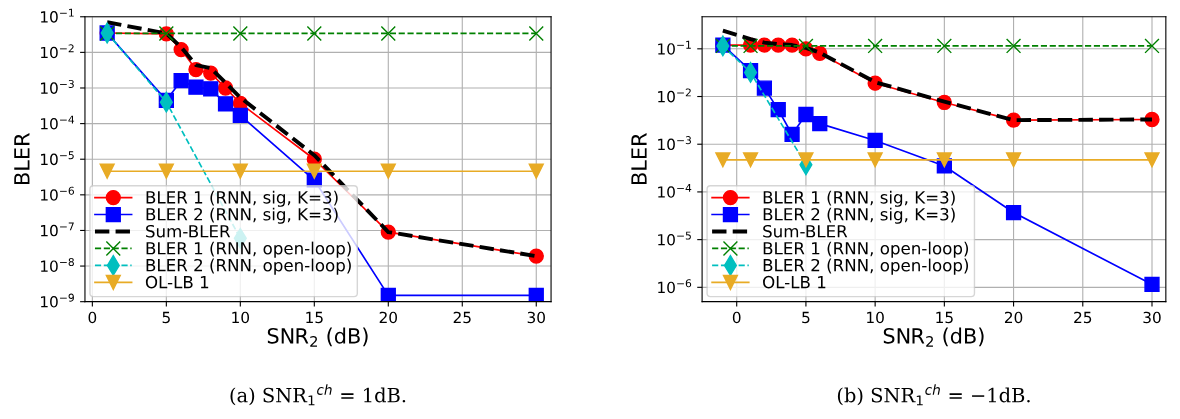 The height and width of the screenshot is (419, 1180). Describe the element at coordinates (933, 395) in the screenshot. I see `text: (b) SNR$_{1}$$^{ch}$ = −1dB.` at that location.